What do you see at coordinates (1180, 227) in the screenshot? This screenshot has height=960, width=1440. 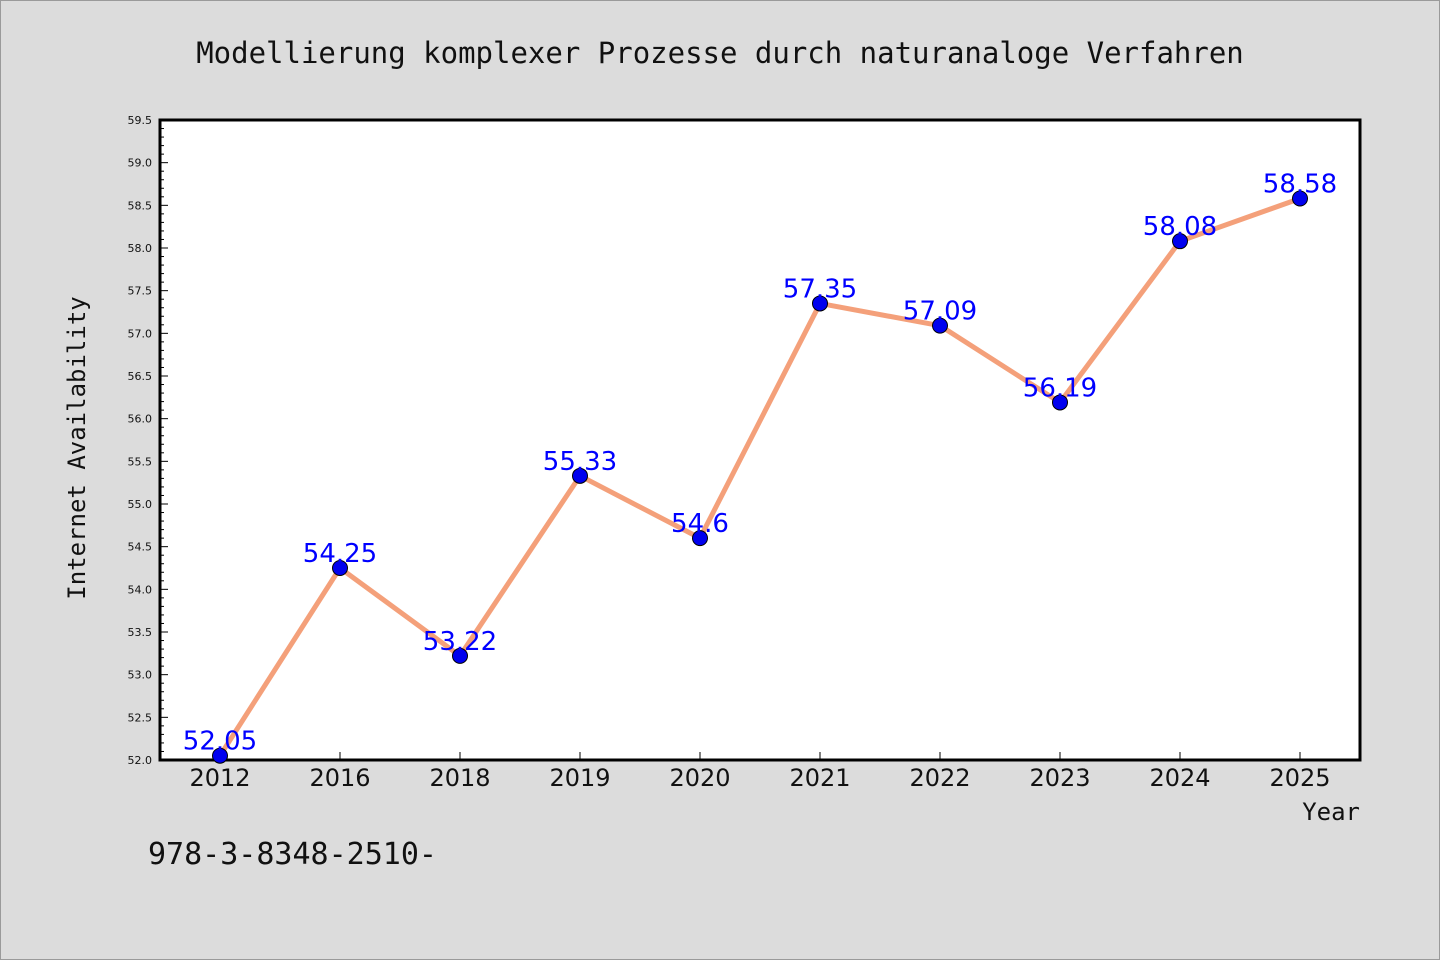 I see `data-label: 58.08` at bounding box center [1180, 227].